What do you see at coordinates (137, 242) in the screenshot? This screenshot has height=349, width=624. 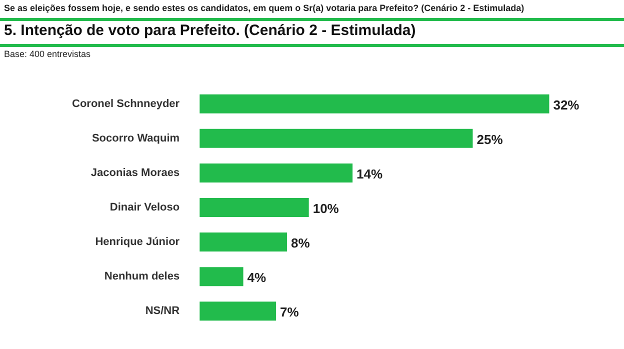 I see `y-tick-label: Henrique Júnior` at bounding box center [137, 242].